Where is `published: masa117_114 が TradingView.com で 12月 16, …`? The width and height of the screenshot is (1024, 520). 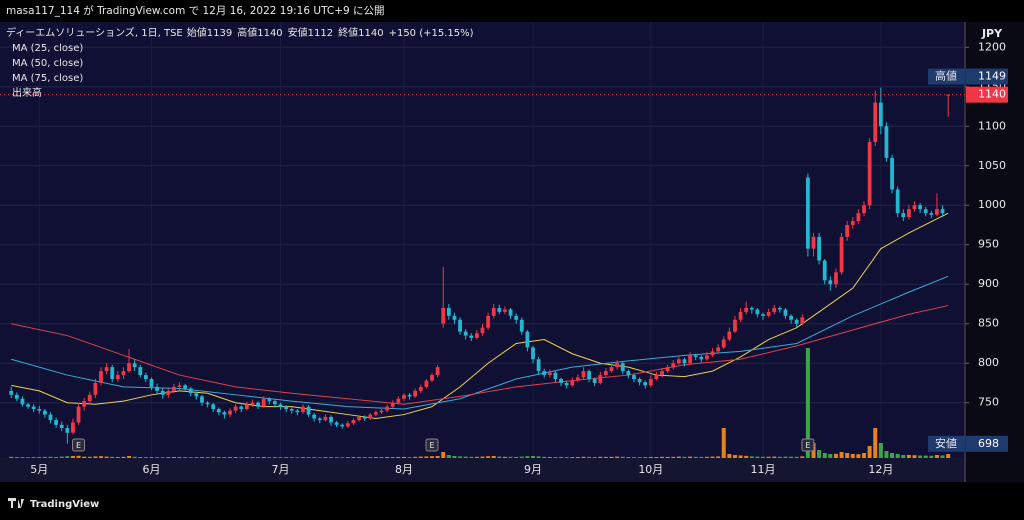
published: masa117_114 が TradingView.com で 12月 16, … is located at coordinates (195, 10).